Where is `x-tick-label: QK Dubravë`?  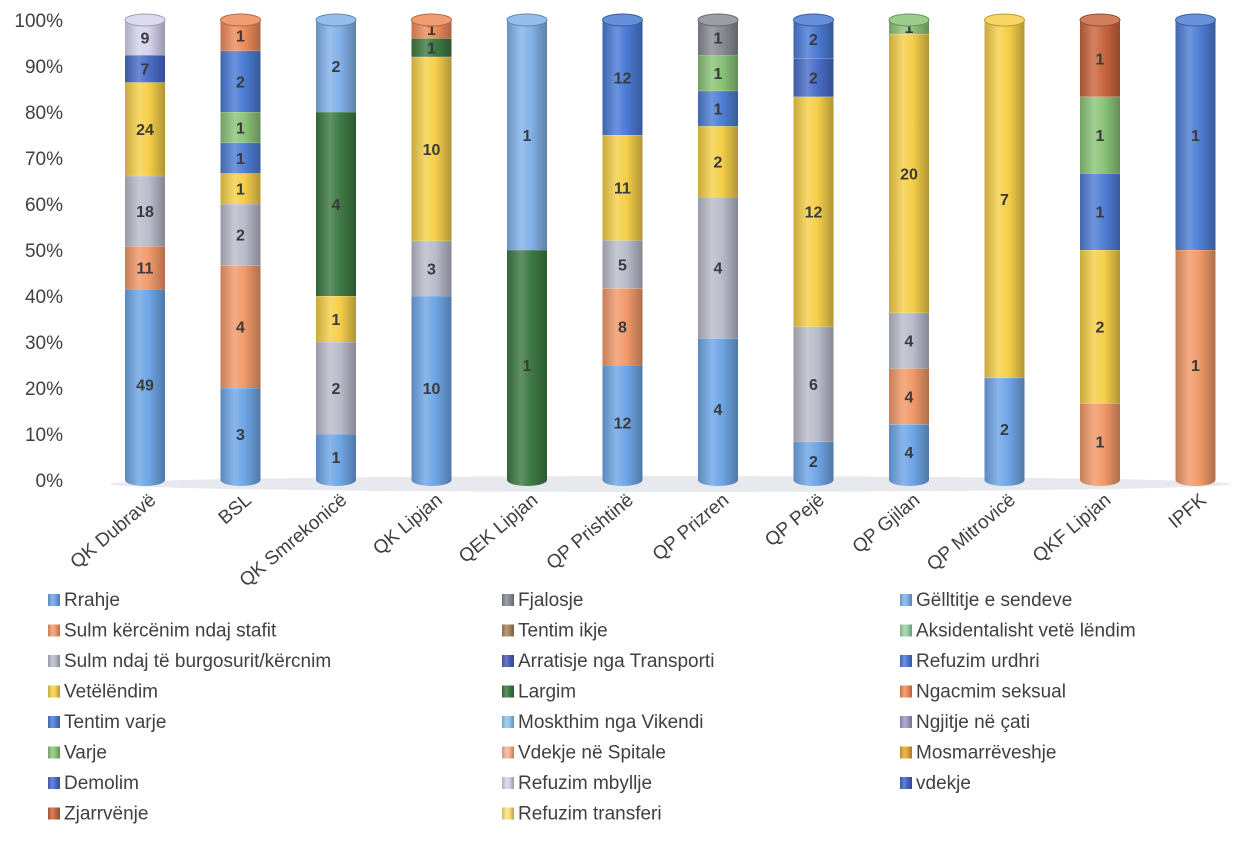
x-tick-label: QK Dubravë is located at coordinates (114, 531).